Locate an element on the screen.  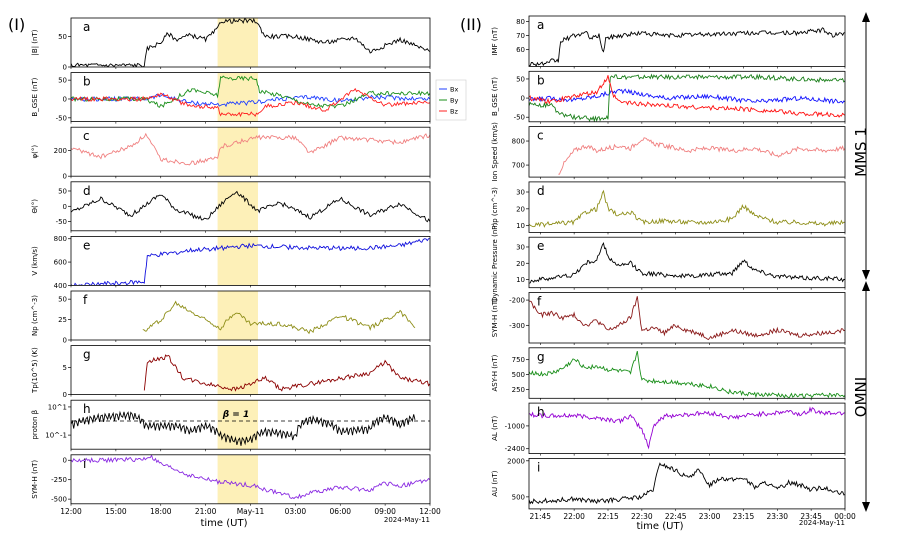
panel-letter: b is located at coordinates (87, 82).